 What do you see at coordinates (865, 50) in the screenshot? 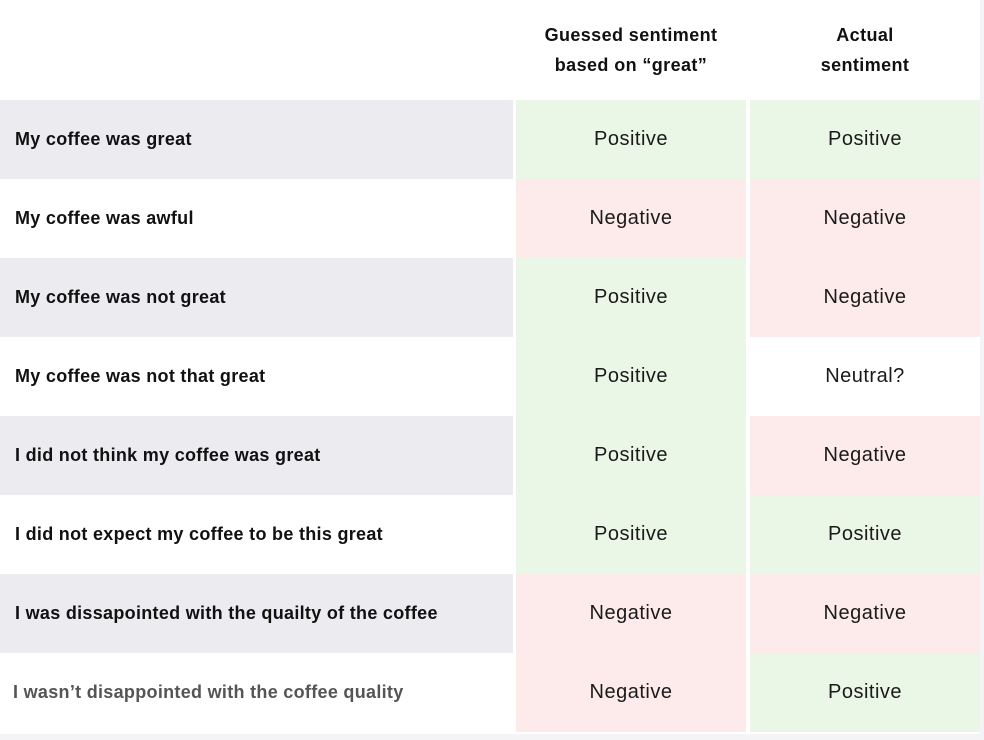
I see `header-actual-sentiment: Actual sentiment` at bounding box center [865, 50].